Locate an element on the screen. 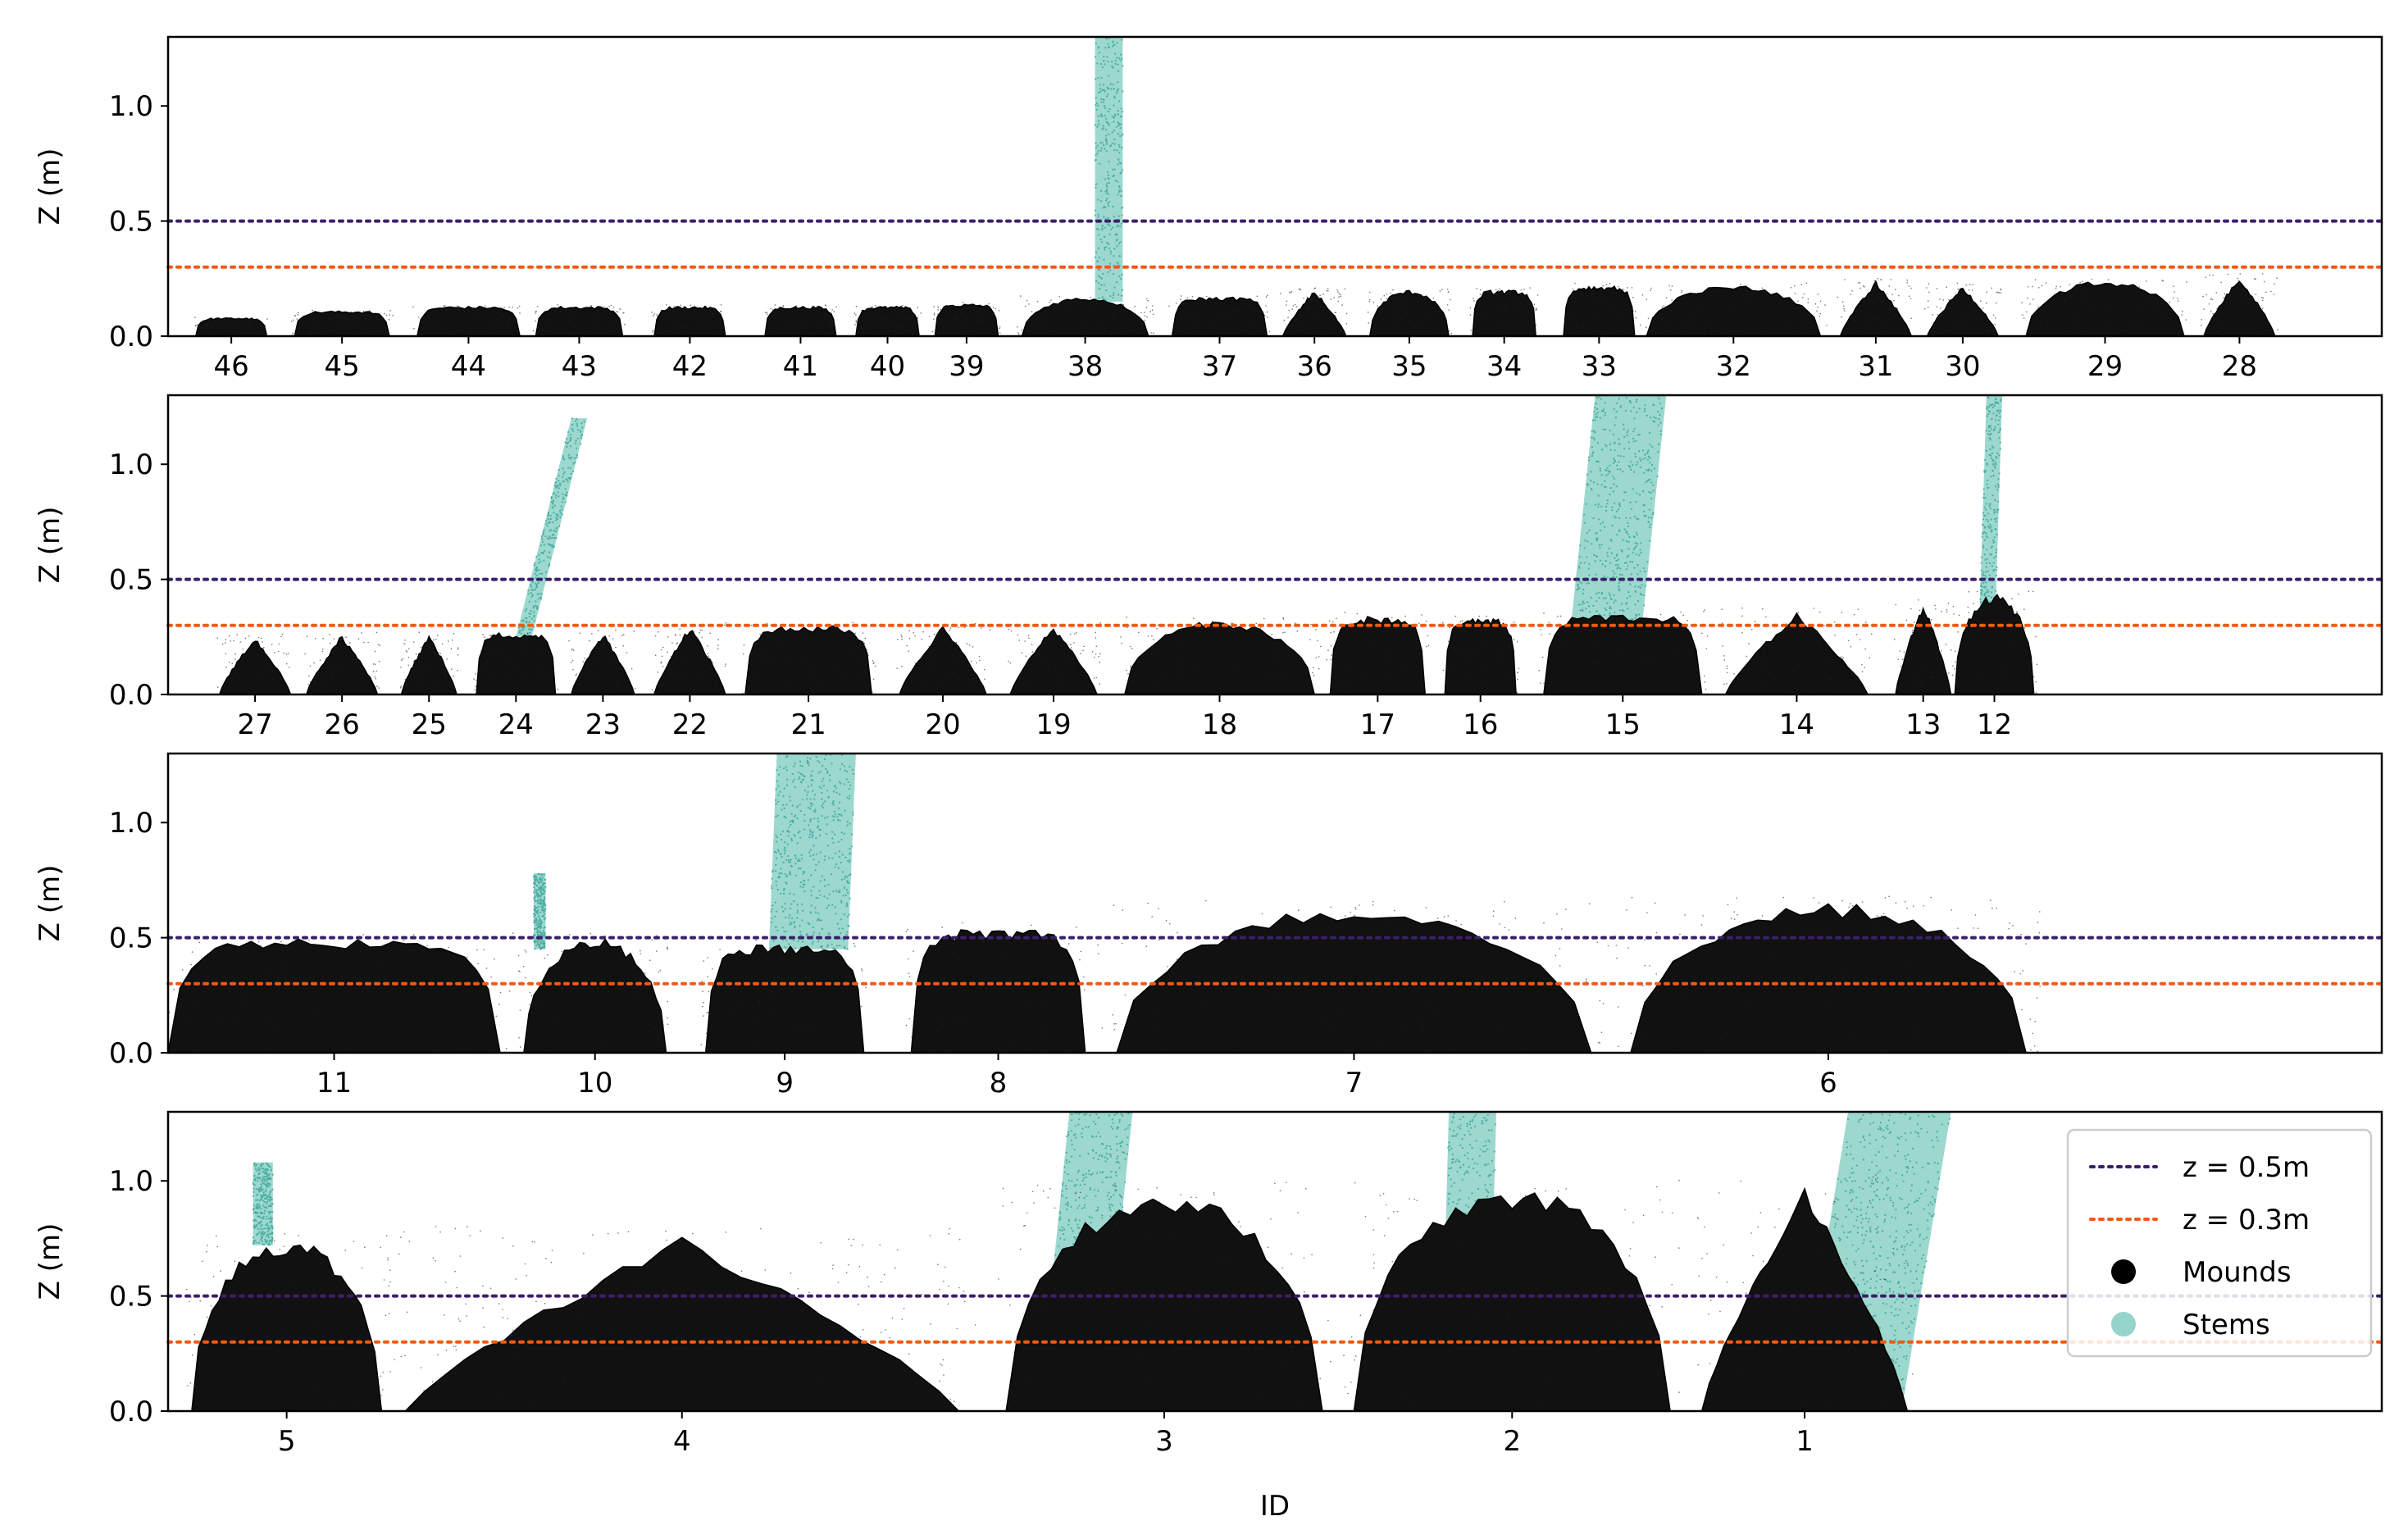 The width and height of the screenshot is (2408, 1539). y-axis-label: Z (m) is located at coordinates (50, 186).